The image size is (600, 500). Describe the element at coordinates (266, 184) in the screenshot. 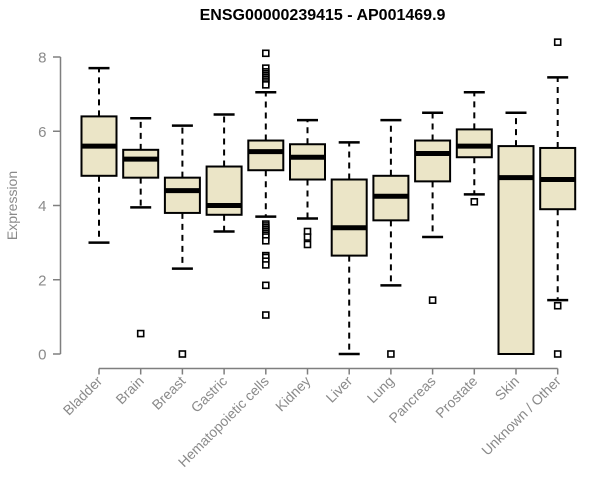

I see `boxplot-hematopoietic-cells` at that location.